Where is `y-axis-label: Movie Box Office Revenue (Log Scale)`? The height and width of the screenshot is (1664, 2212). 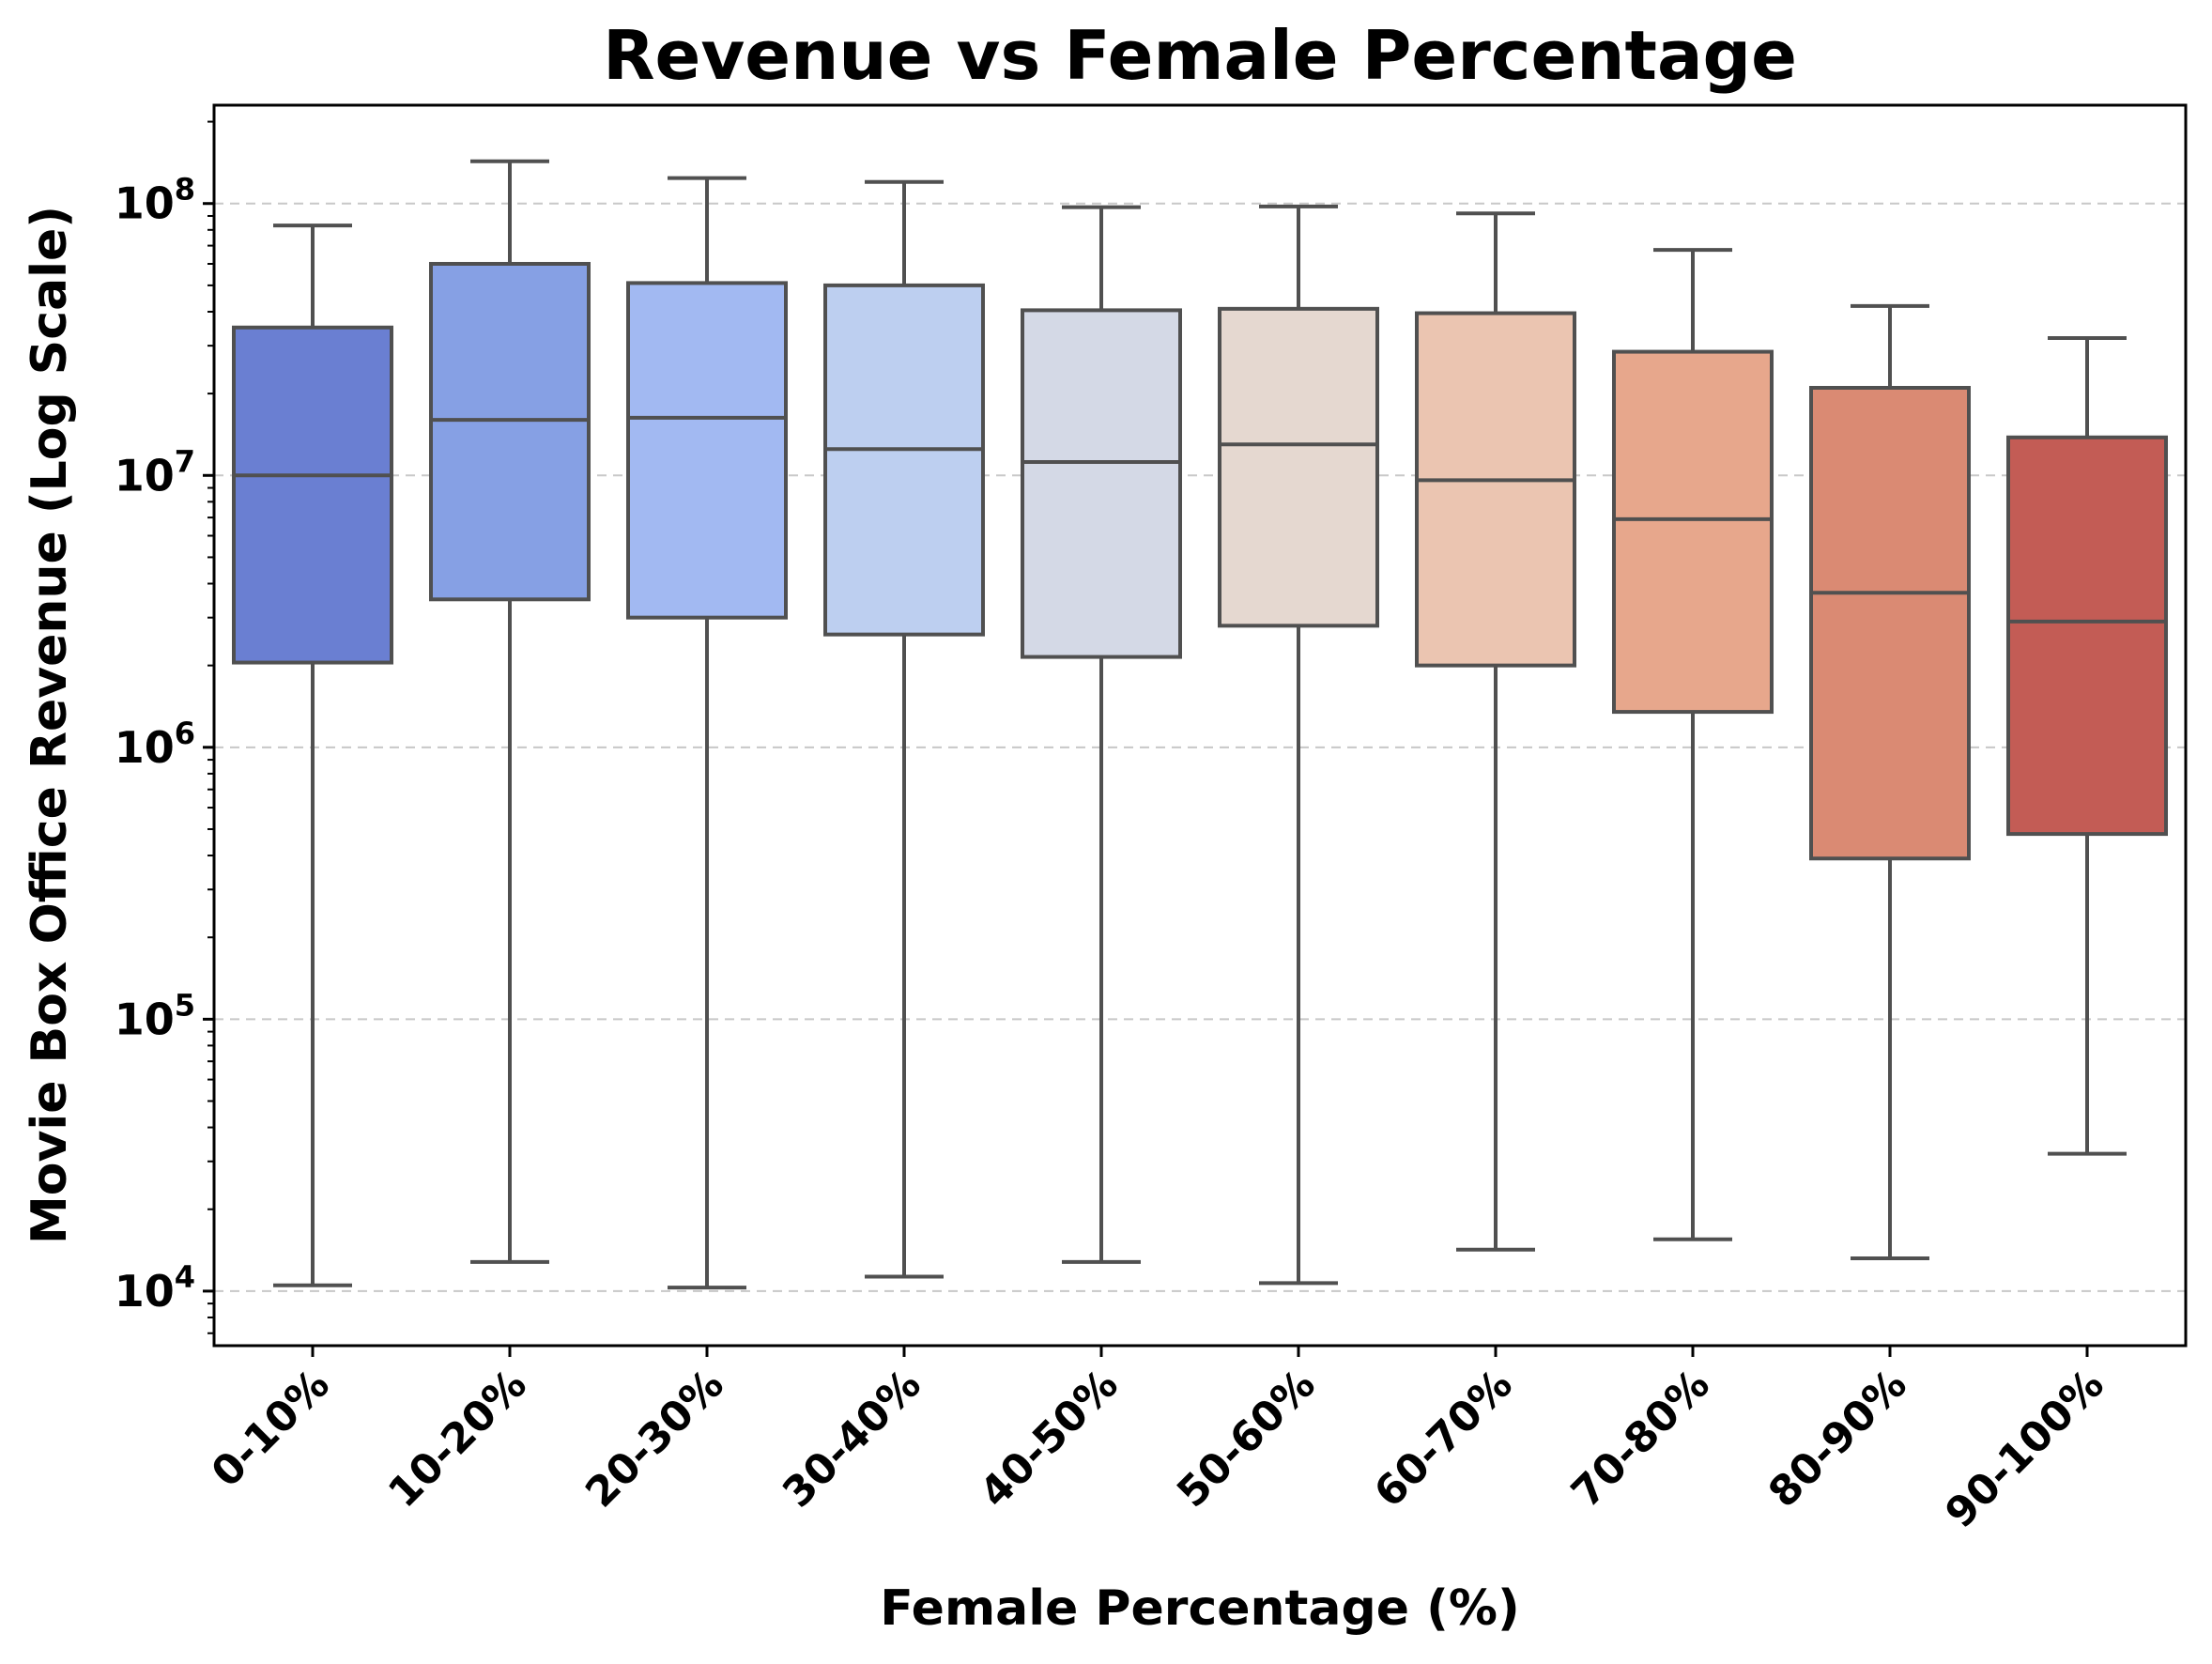
y-axis-label: Movie Box Office Revenue (Log Scale) is located at coordinates (50, 725).